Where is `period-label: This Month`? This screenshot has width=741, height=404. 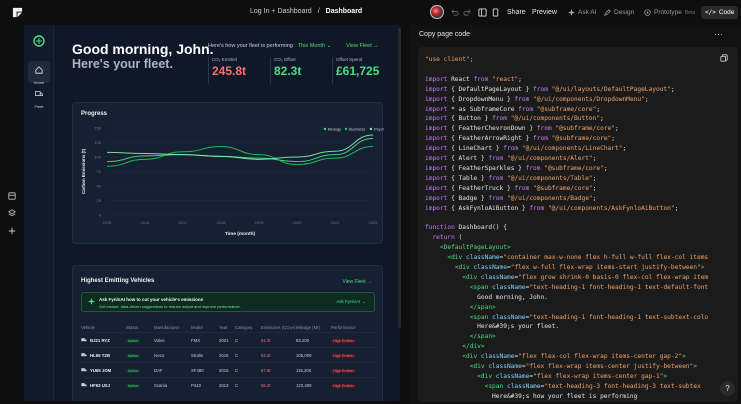
period-label: This Month is located at coordinates (311, 46).